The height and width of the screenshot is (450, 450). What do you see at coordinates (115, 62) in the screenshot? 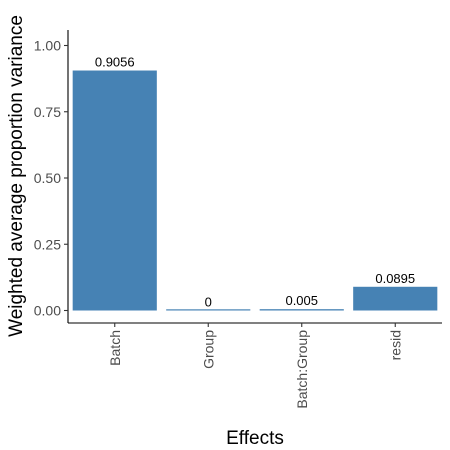
I see `data-label: 0.9056` at bounding box center [115, 62].